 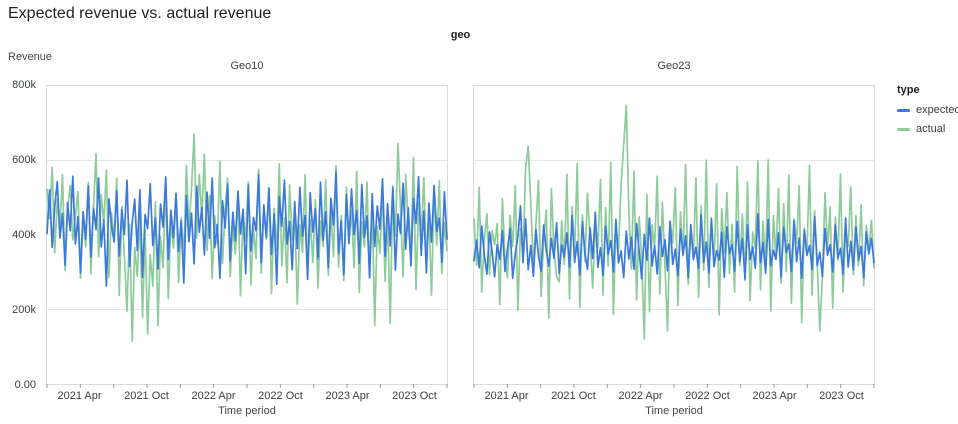 I want to click on actual-series-swatch-icon, so click(x=903, y=129).